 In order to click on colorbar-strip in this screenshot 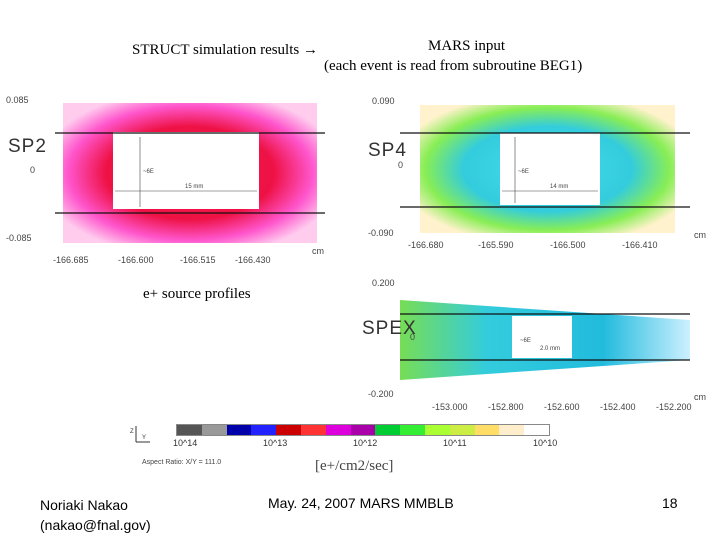, I will do `click(363, 430)`.